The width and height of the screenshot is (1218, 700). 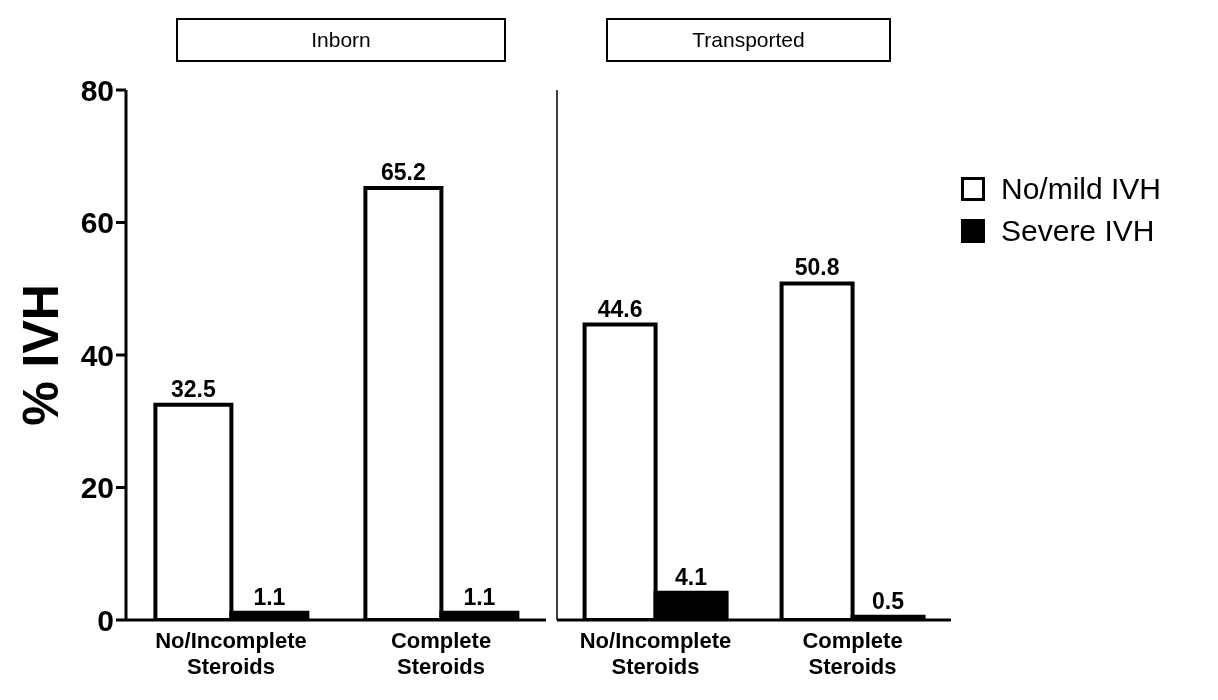 I want to click on y-tick-label: 20, so click(x=97, y=488).